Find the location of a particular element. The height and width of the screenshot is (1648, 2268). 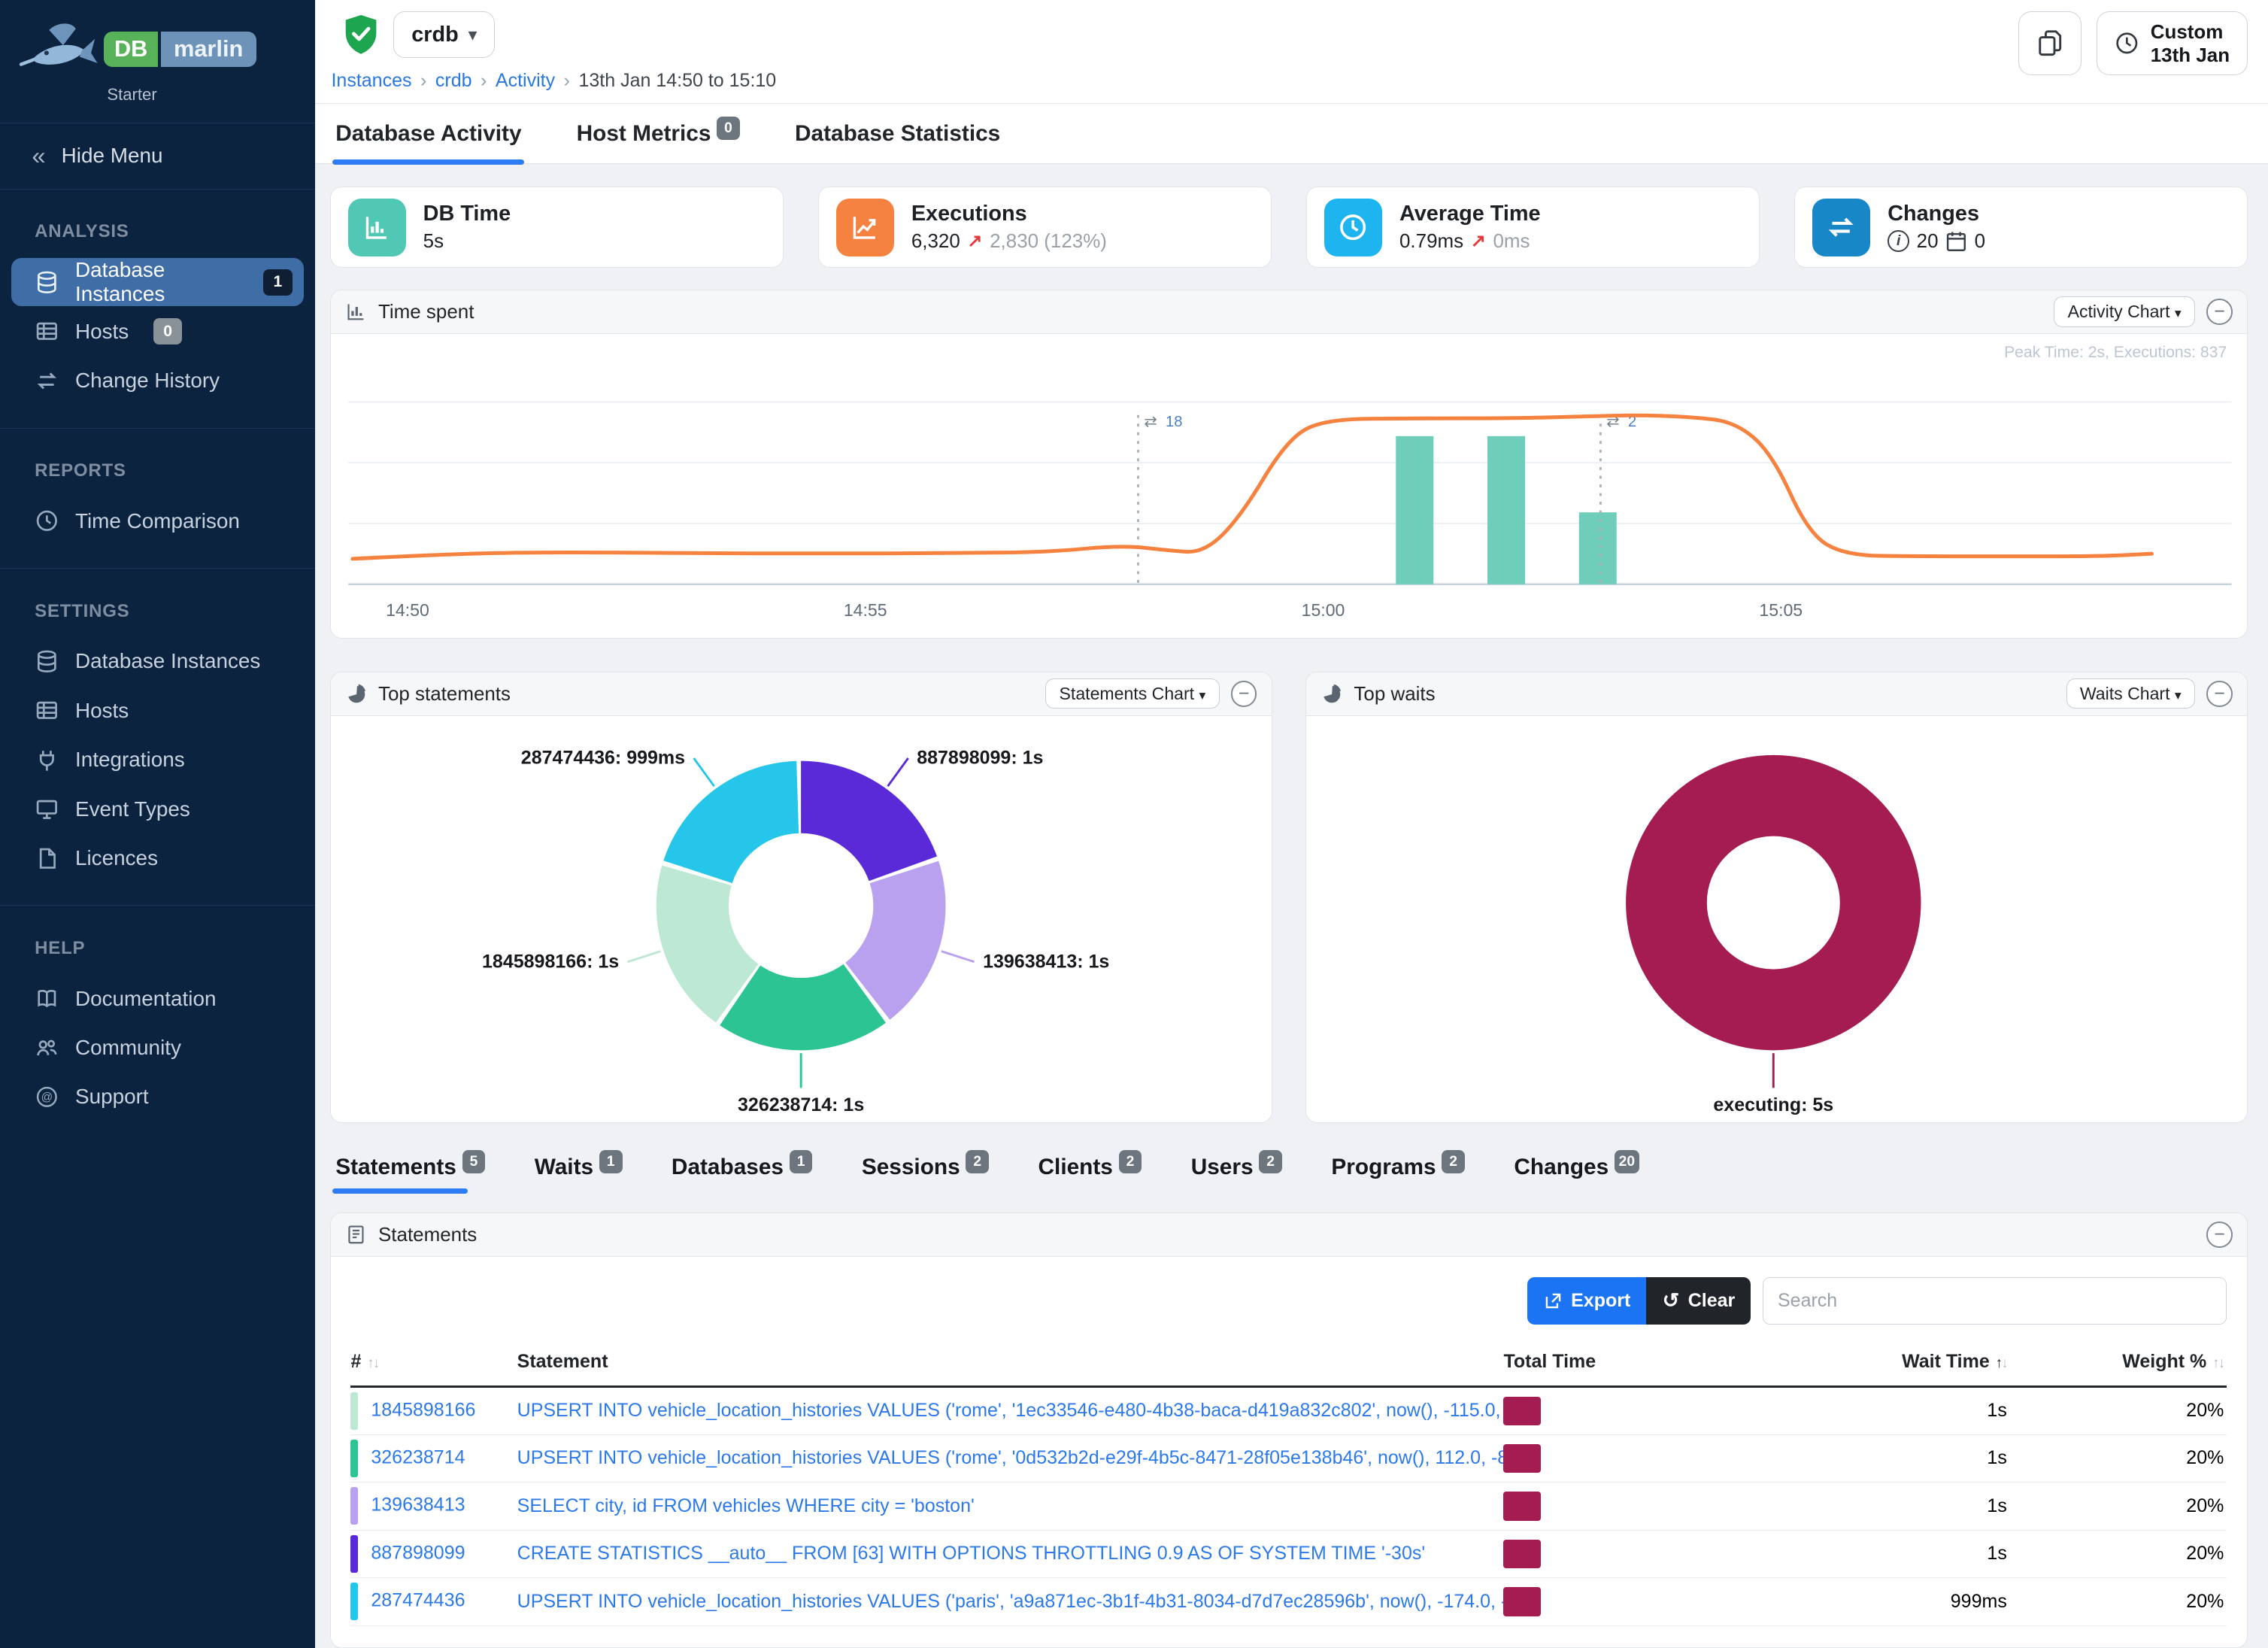

tab-database-activity: Database Activity is located at coordinates (428, 140).